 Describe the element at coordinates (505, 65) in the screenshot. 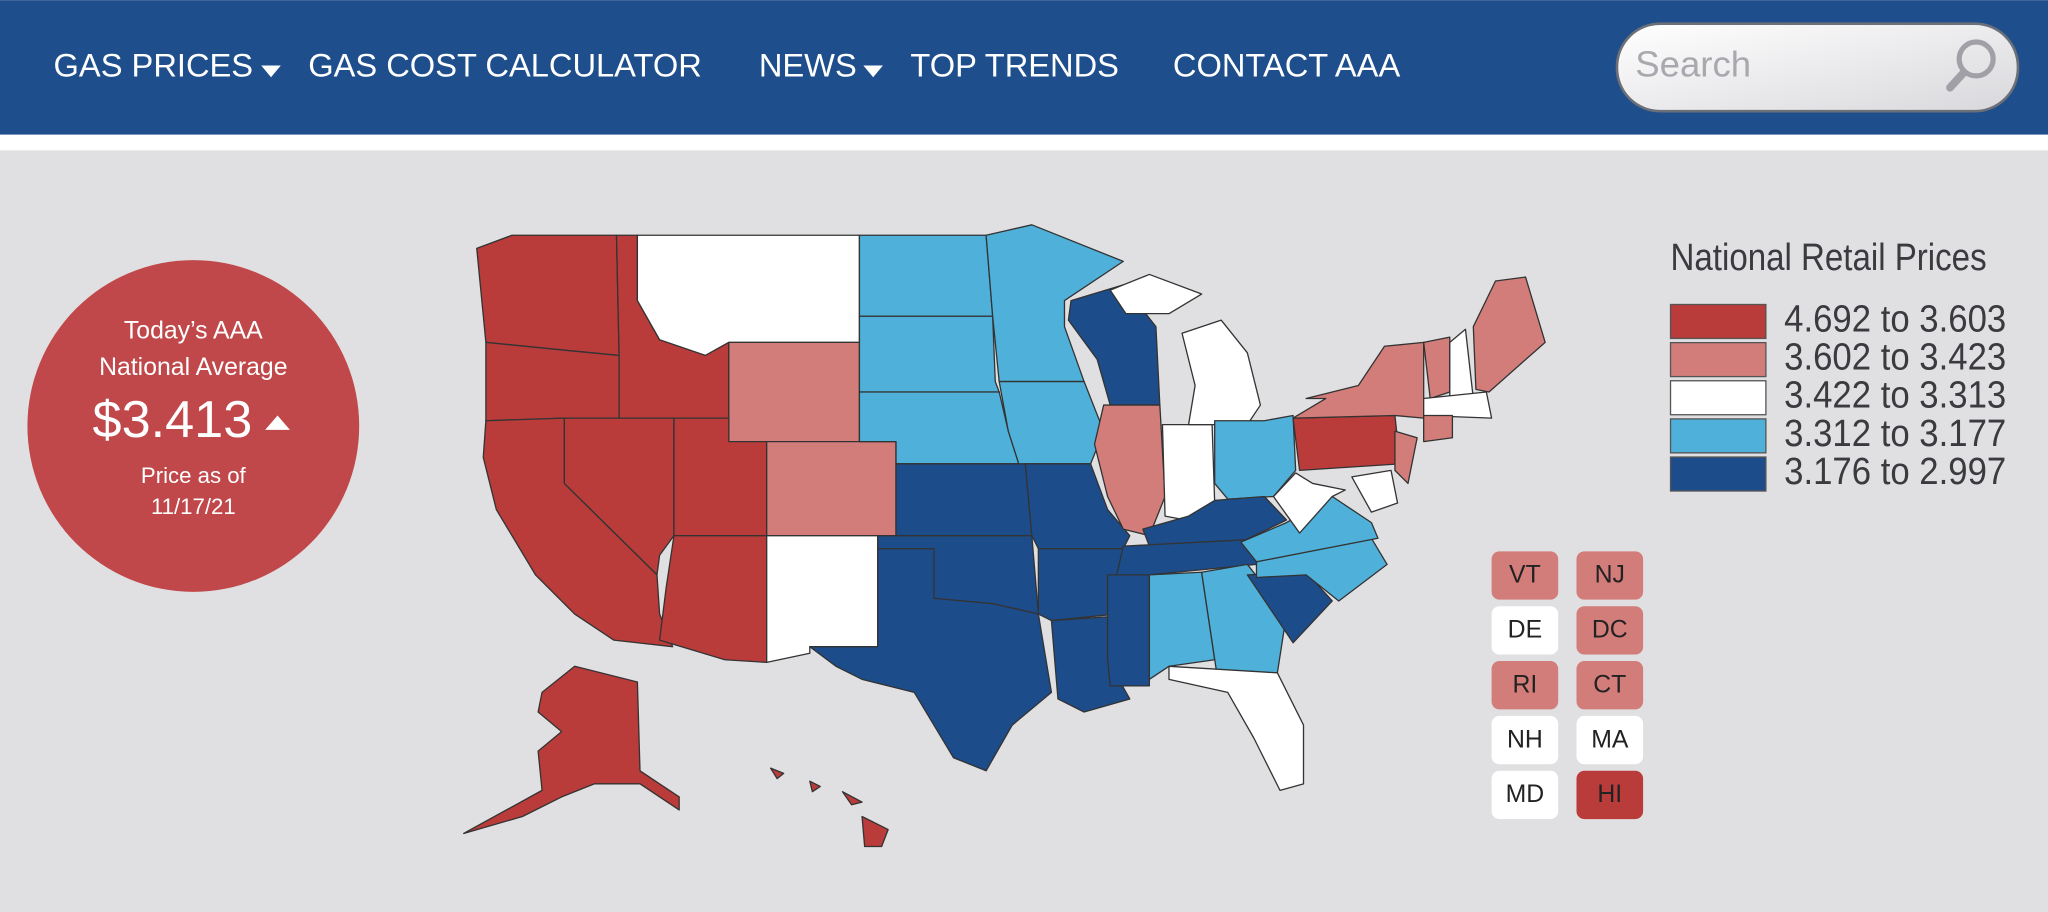

I see `nav-item: GAS COST CALCULATOR` at that location.